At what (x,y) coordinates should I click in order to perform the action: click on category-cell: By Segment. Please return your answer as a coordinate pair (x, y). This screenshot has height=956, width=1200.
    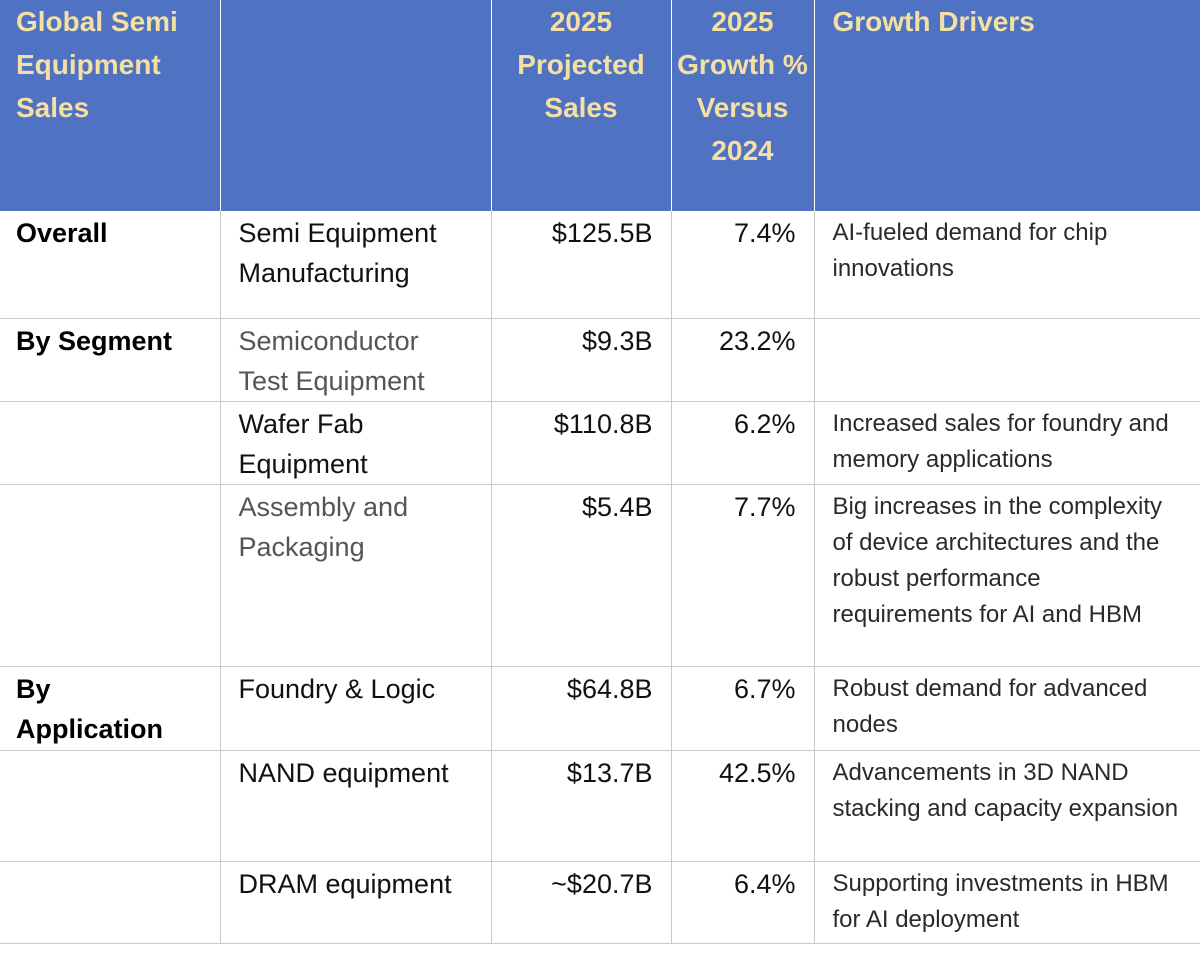
    Looking at the image, I should click on (110, 360).